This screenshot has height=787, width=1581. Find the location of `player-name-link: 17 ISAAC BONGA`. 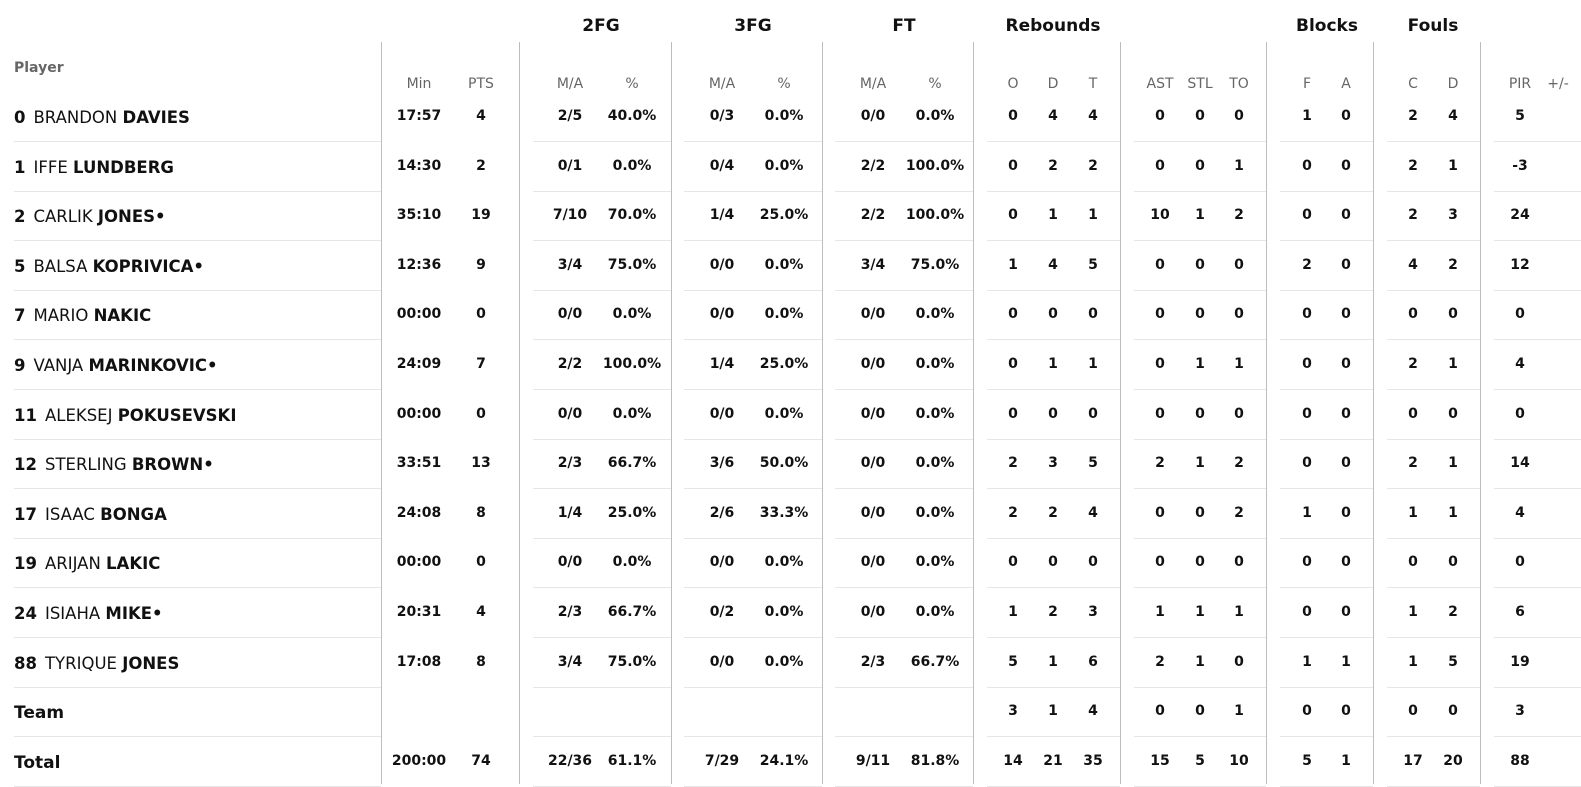

player-name-link: 17 ISAAC BONGA is located at coordinates (90, 514).